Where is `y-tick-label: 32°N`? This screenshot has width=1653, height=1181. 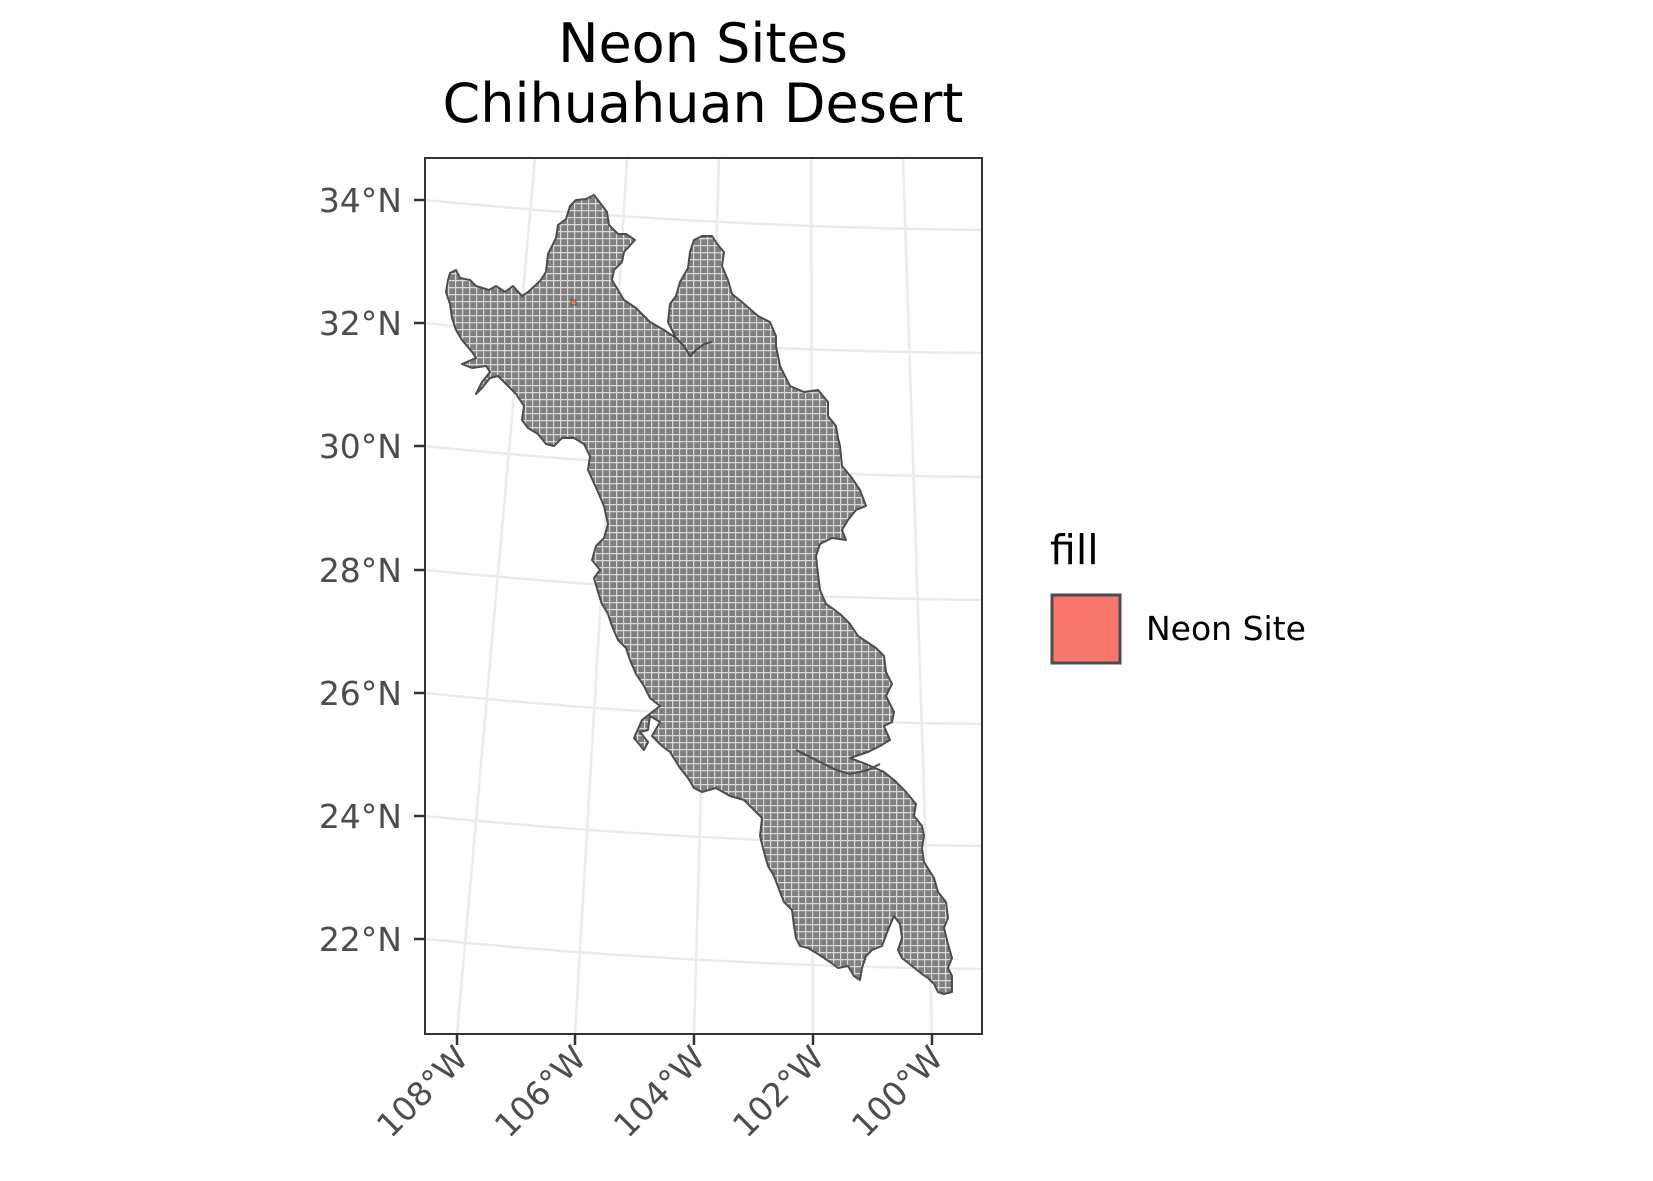 y-tick-label: 32°N is located at coordinates (360, 323).